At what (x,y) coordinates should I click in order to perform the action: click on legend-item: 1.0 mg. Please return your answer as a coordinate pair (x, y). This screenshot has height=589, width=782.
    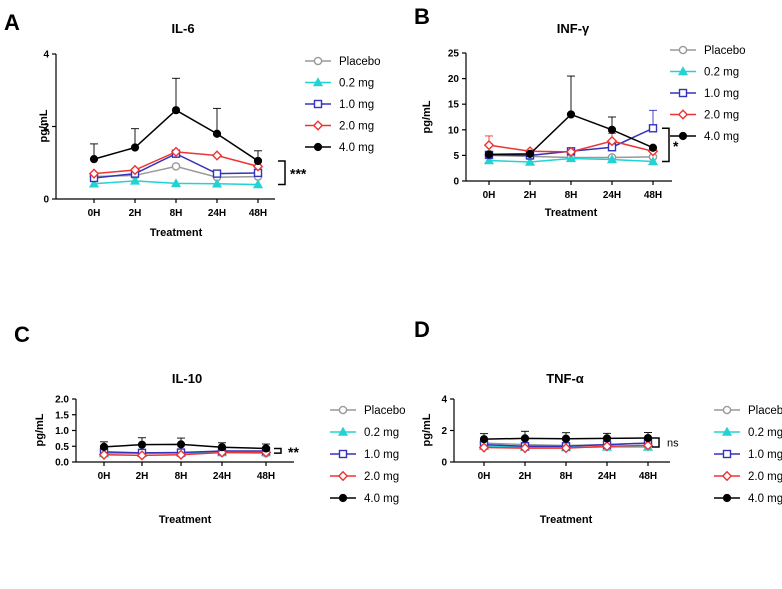
    Looking at the image, I should click on (704, 94).